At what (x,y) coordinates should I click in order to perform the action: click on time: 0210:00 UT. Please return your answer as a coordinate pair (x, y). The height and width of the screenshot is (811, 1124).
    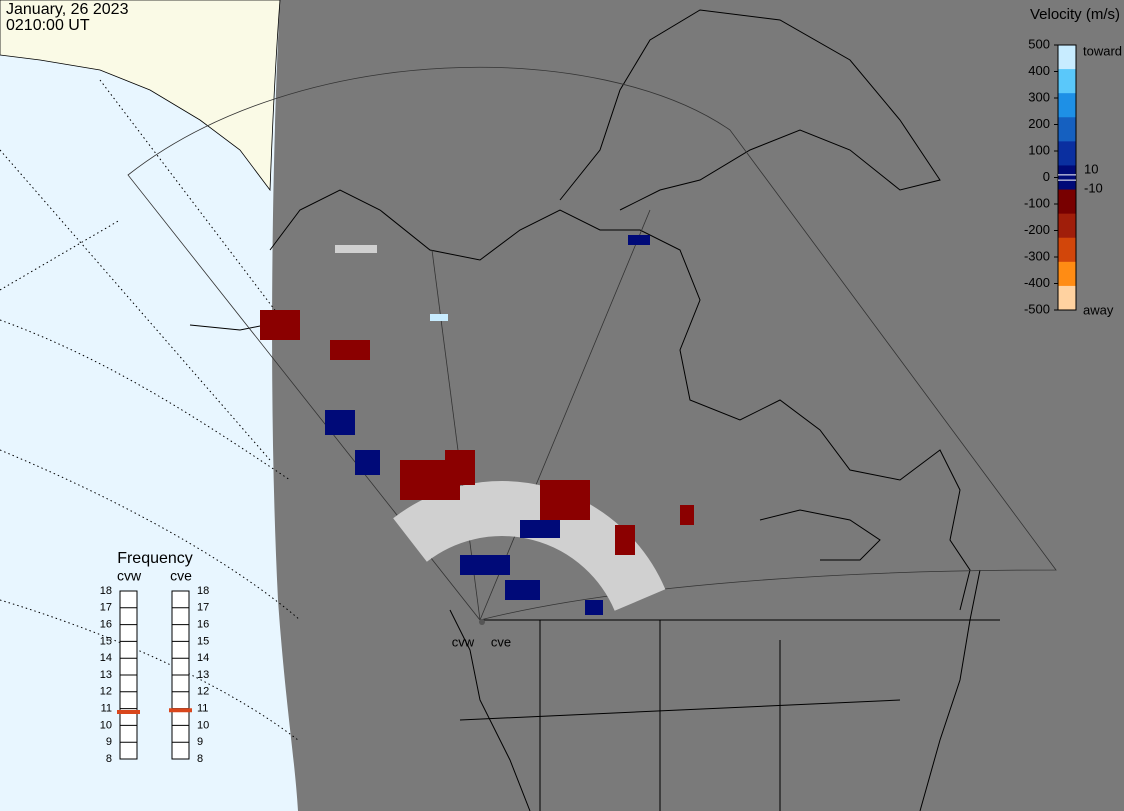
    Looking at the image, I should click on (48, 25).